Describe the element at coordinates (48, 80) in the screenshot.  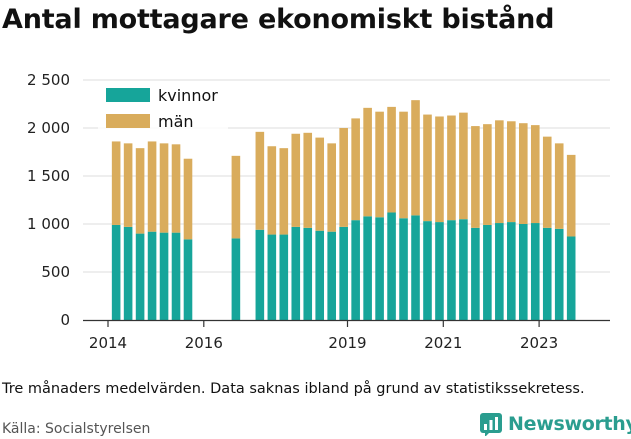
I see `y-tick-label: 2 500` at that location.